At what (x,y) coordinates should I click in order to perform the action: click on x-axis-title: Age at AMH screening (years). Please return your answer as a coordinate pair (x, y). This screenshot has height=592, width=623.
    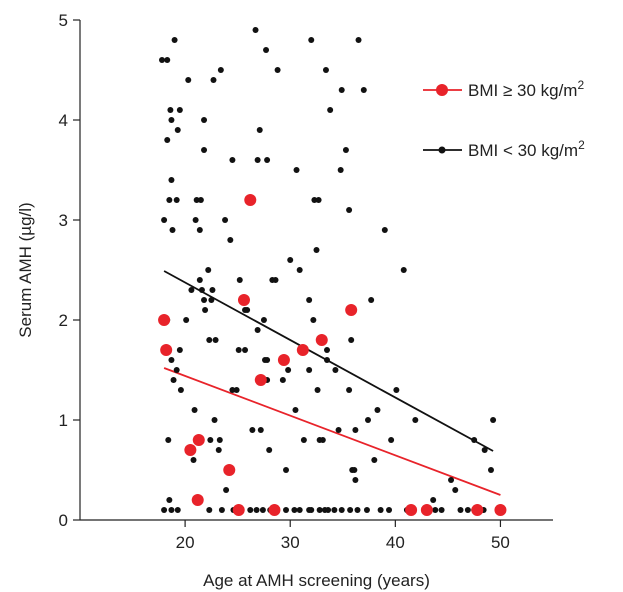
    Looking at the image, I should click on (316, 580).